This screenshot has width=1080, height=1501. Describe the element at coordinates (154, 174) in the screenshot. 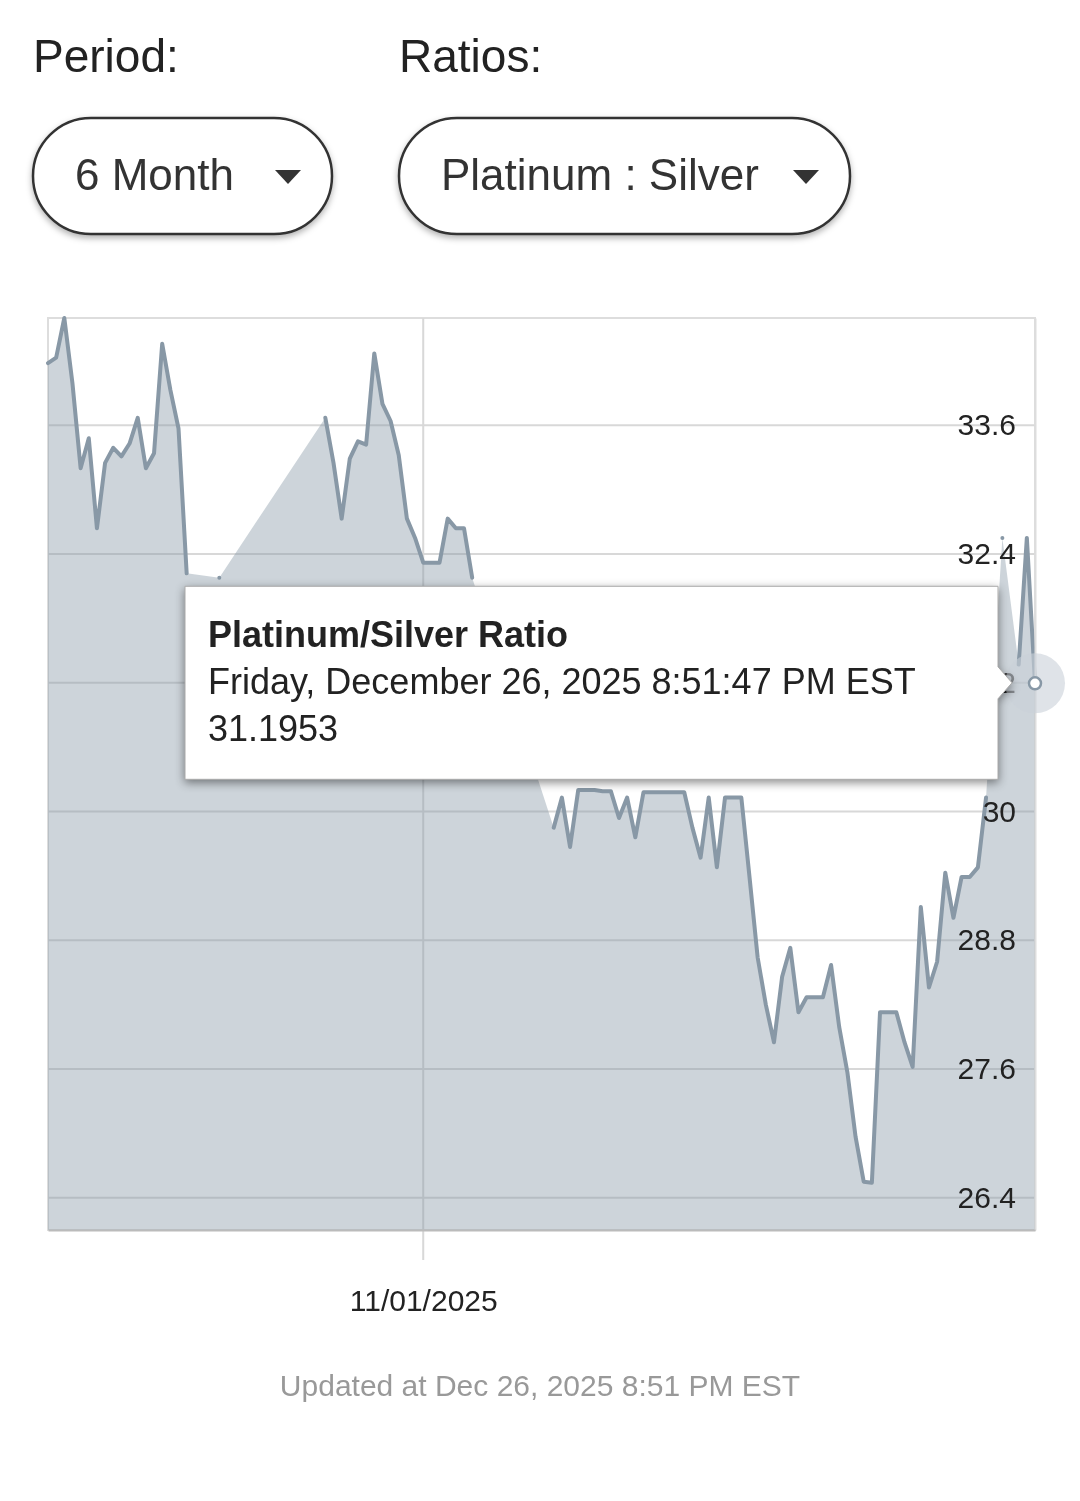

I see `text: 6 Month` at that location.